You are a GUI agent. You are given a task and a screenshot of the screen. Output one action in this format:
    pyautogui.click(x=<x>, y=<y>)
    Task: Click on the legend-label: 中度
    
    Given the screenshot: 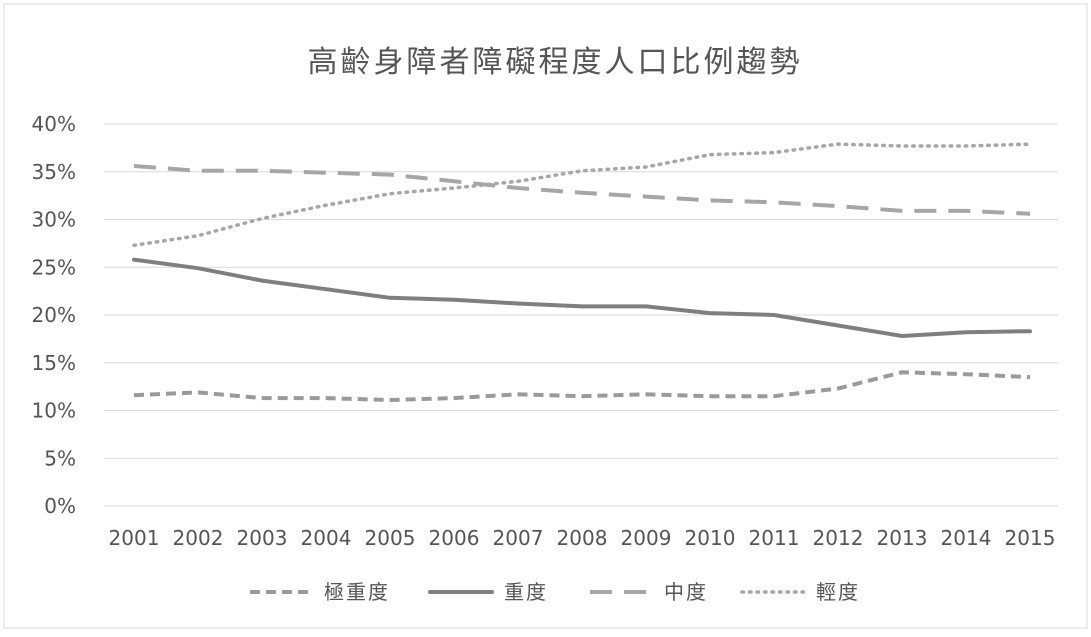 What is the action you would take?
    pyautogui.click(x=686, y=592)
    